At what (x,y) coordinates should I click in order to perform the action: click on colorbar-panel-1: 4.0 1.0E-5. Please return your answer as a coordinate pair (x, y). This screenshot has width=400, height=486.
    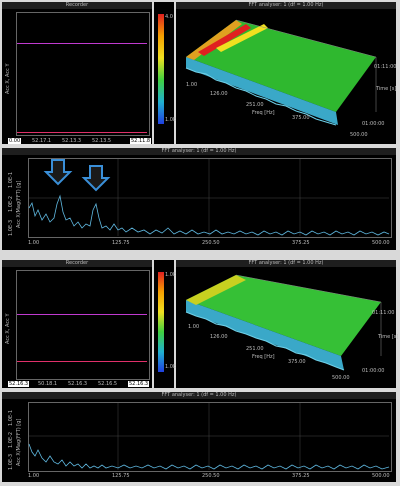
    Looking at the image, I should click on (167, 73).